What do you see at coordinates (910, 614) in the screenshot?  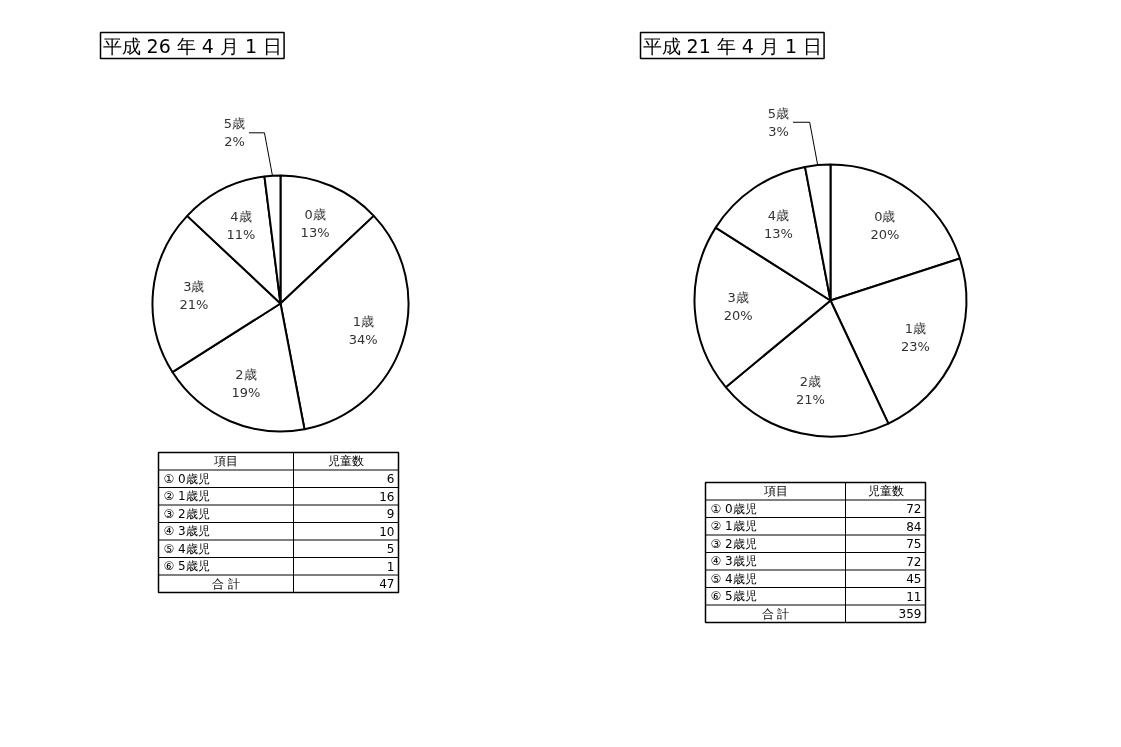 I see `text: 359` at bounding box center [910, 614].